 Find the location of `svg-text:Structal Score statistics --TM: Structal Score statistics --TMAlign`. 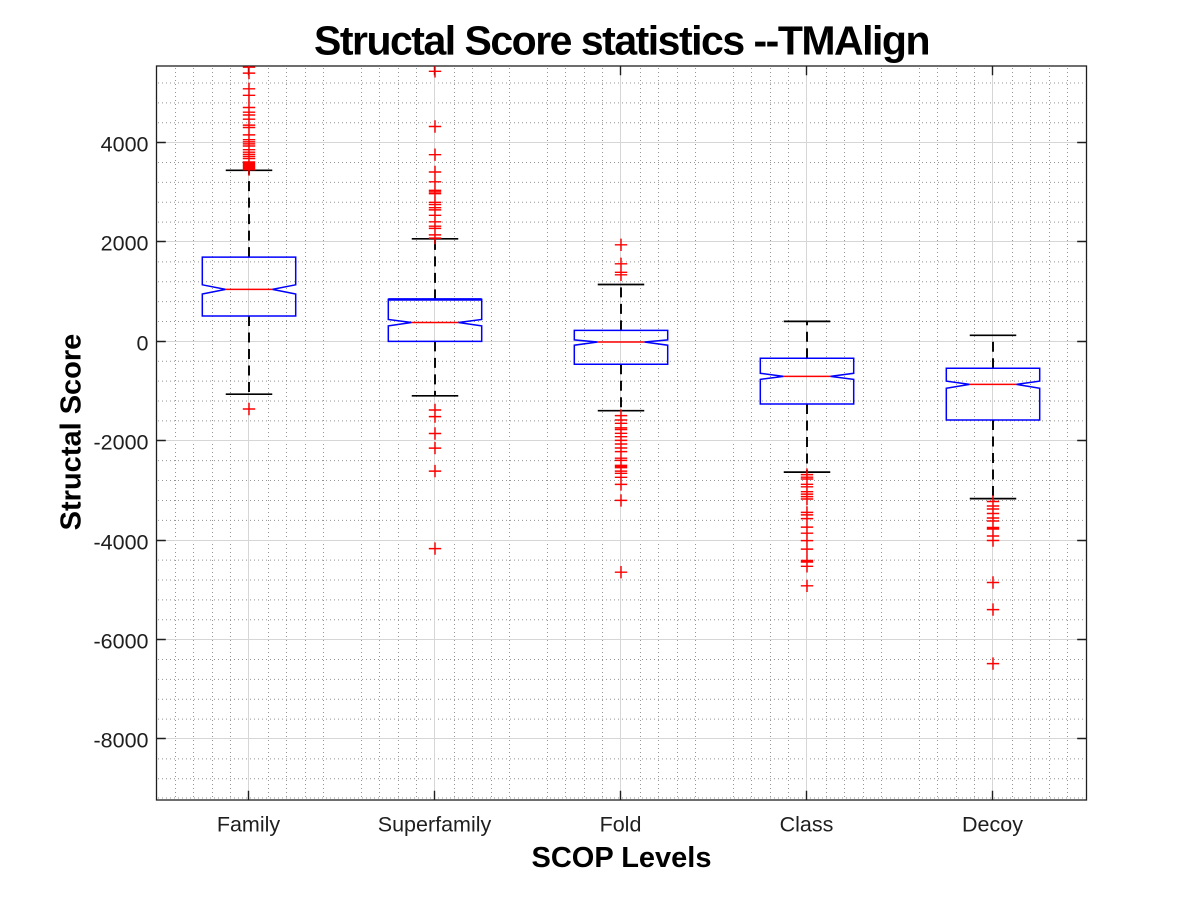

svg-text:Structal Score statistics --TM: Structal Score statistics --TMAlign is located at coordinates (621, 41).